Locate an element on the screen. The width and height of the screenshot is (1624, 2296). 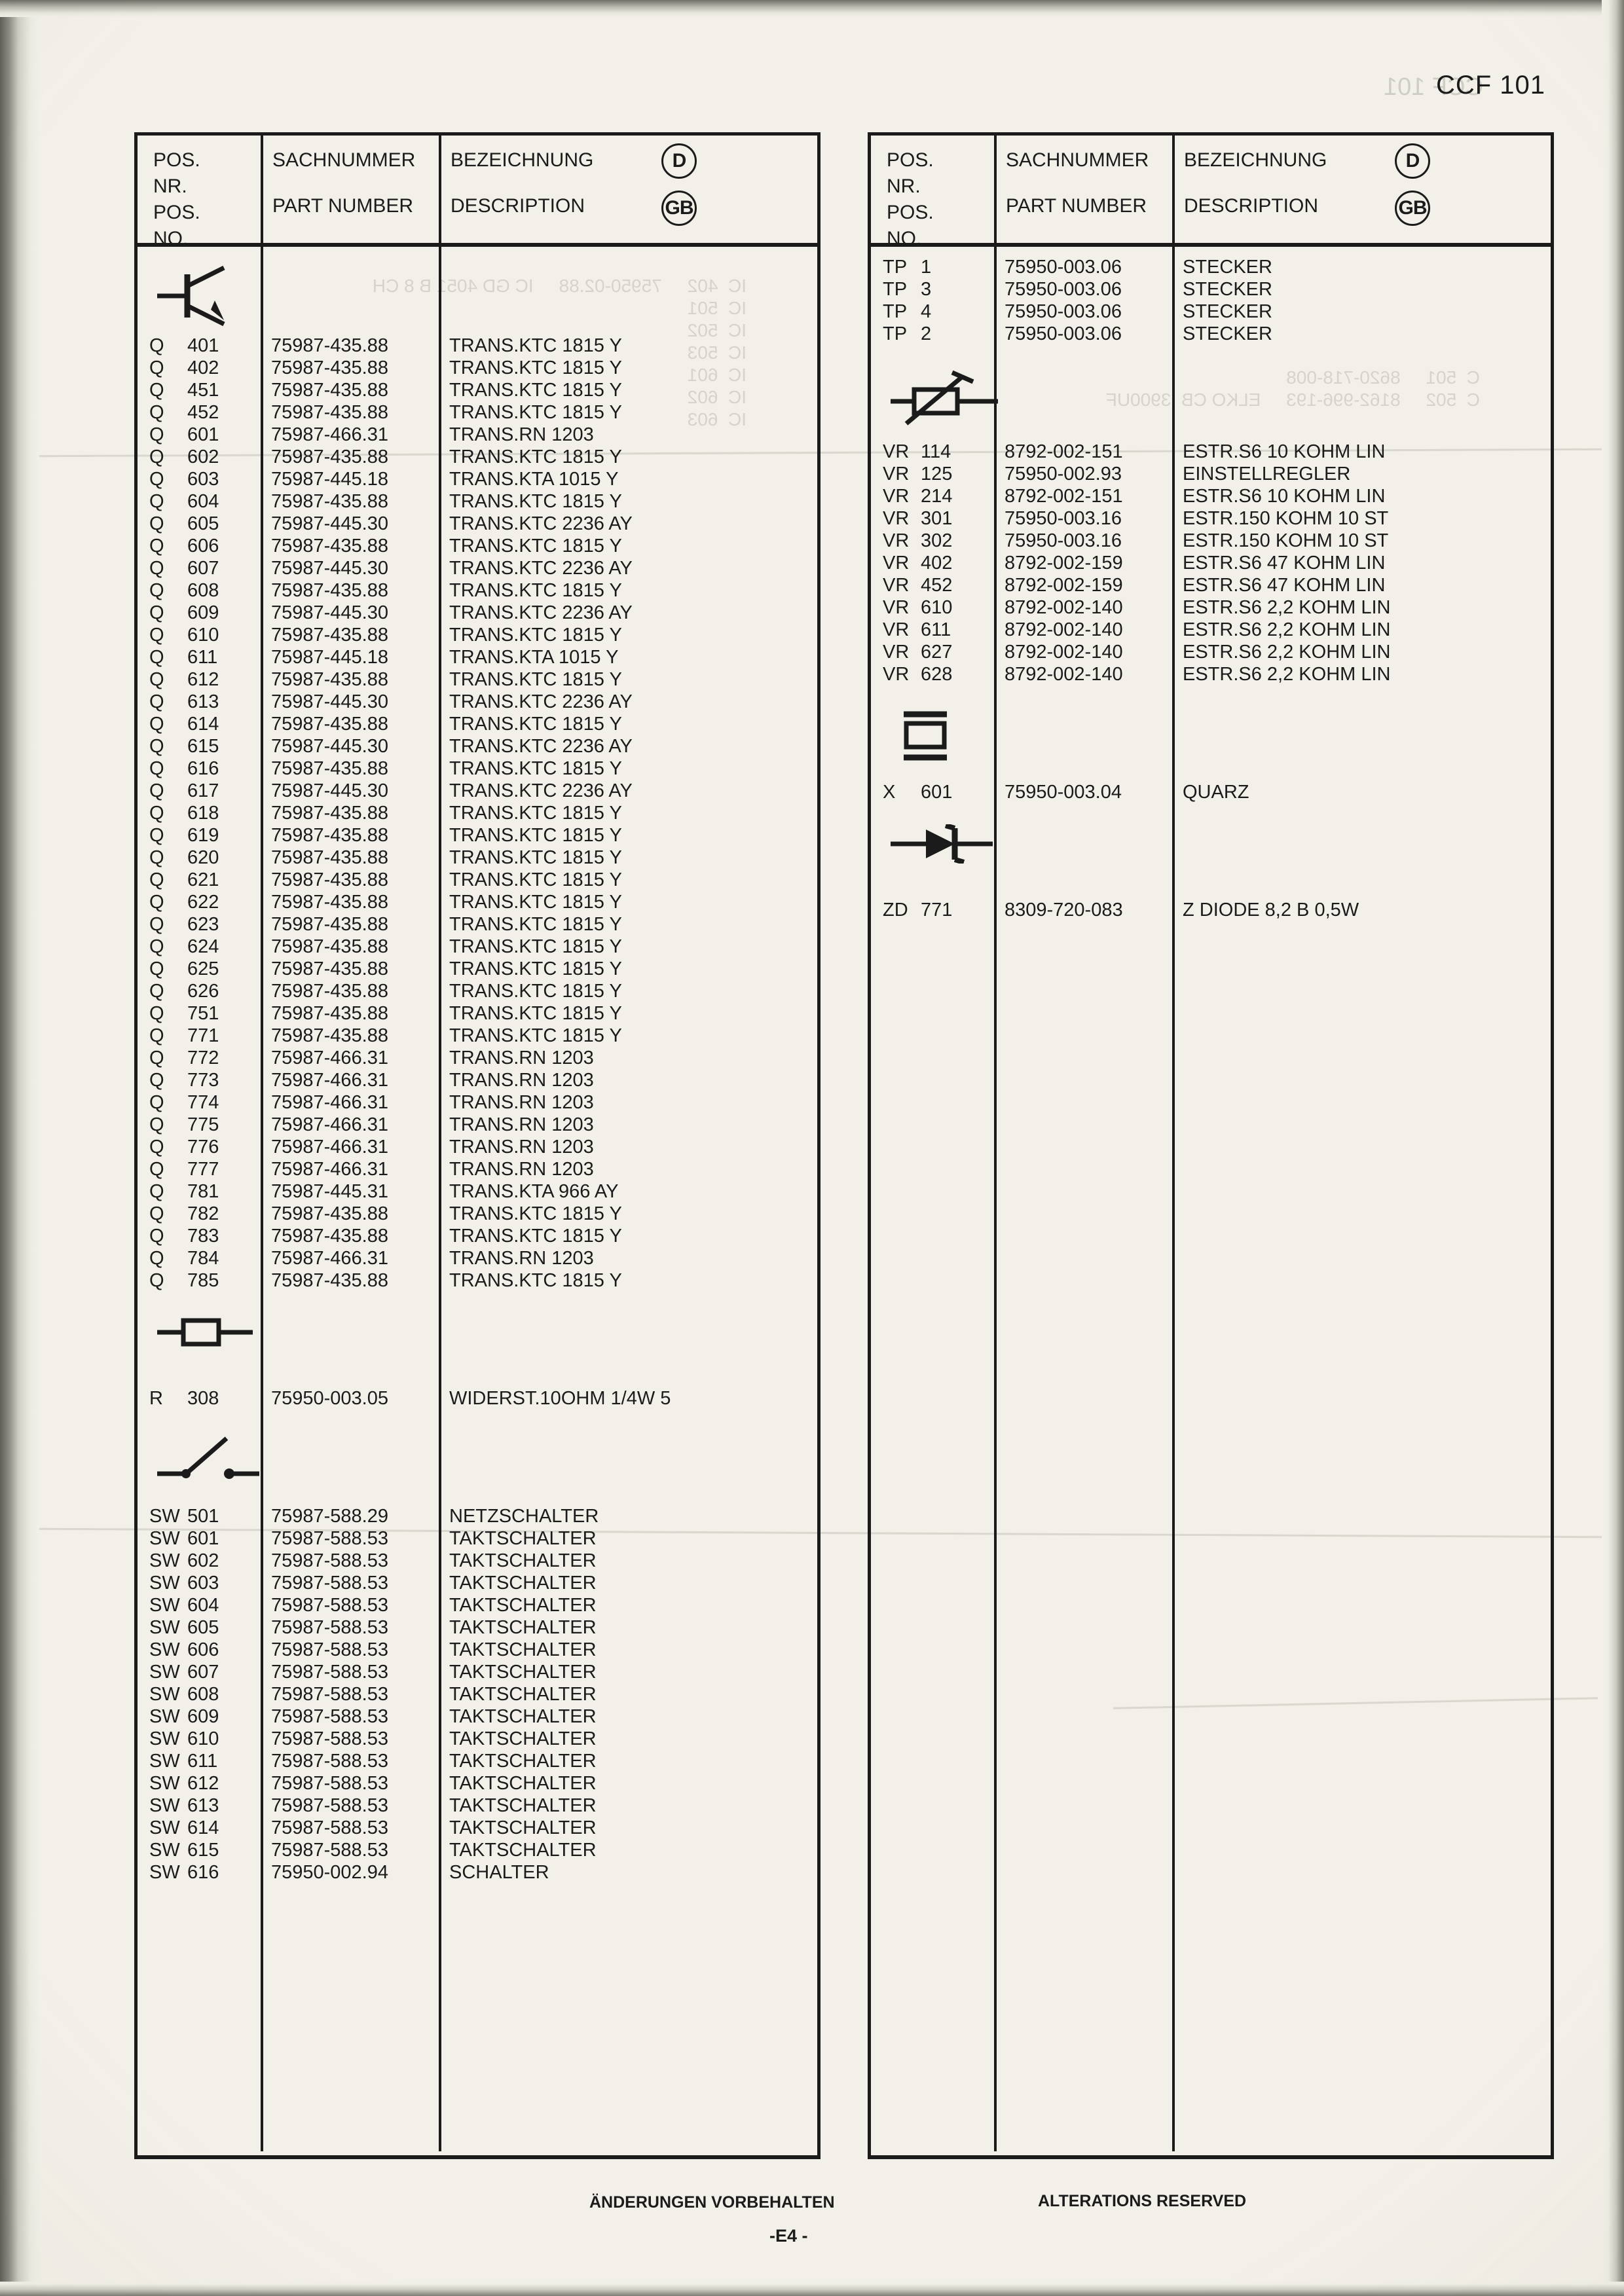
position-num: 609 is located at coordinates (203, 1716).